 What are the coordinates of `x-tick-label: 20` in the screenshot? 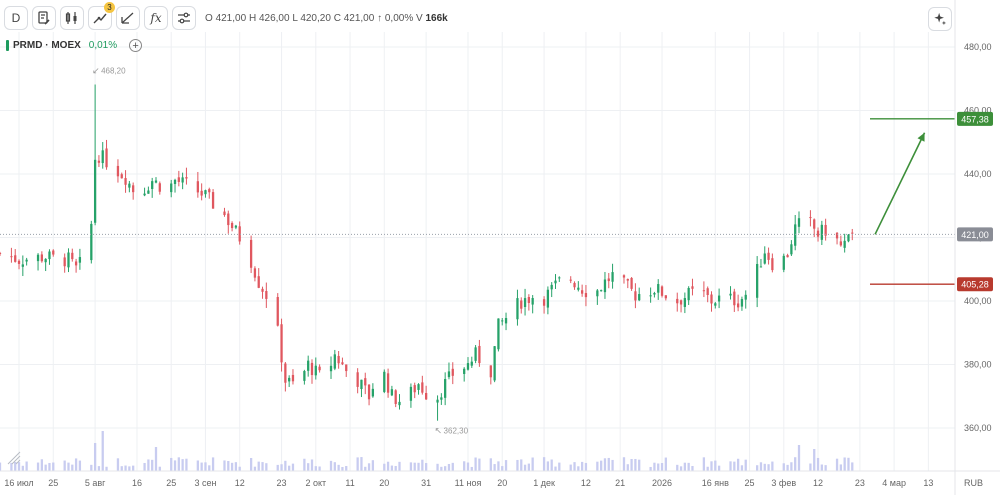 It's located at (502, 483).